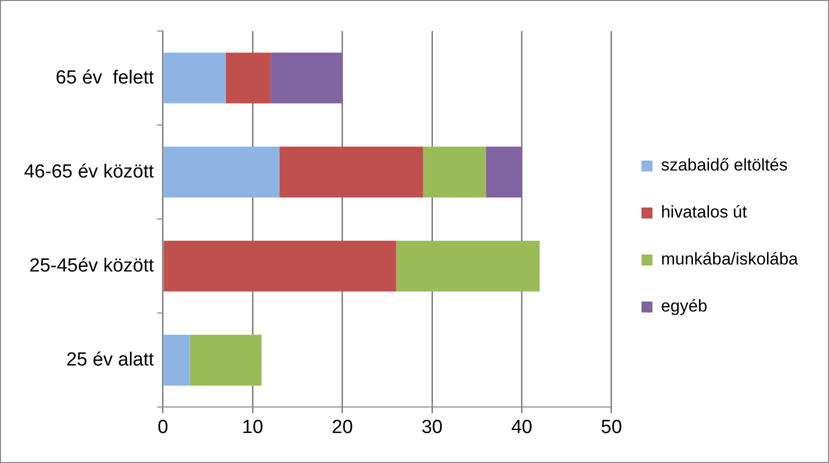 Image resolution: width=829 pixels, height=463 pixels. I want to click on legend-label: munkába/iskolába, so click(729, 259).